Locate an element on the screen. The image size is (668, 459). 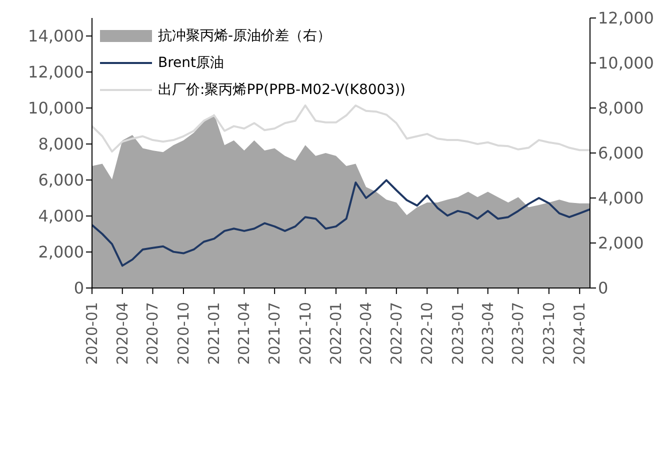
x-tick-label: 2023-10 is located at coordinates (549, 333).